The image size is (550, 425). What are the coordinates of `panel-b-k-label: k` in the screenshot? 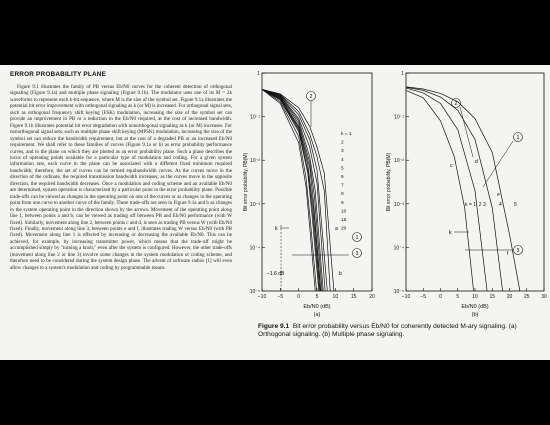 It's located at (450, 233).